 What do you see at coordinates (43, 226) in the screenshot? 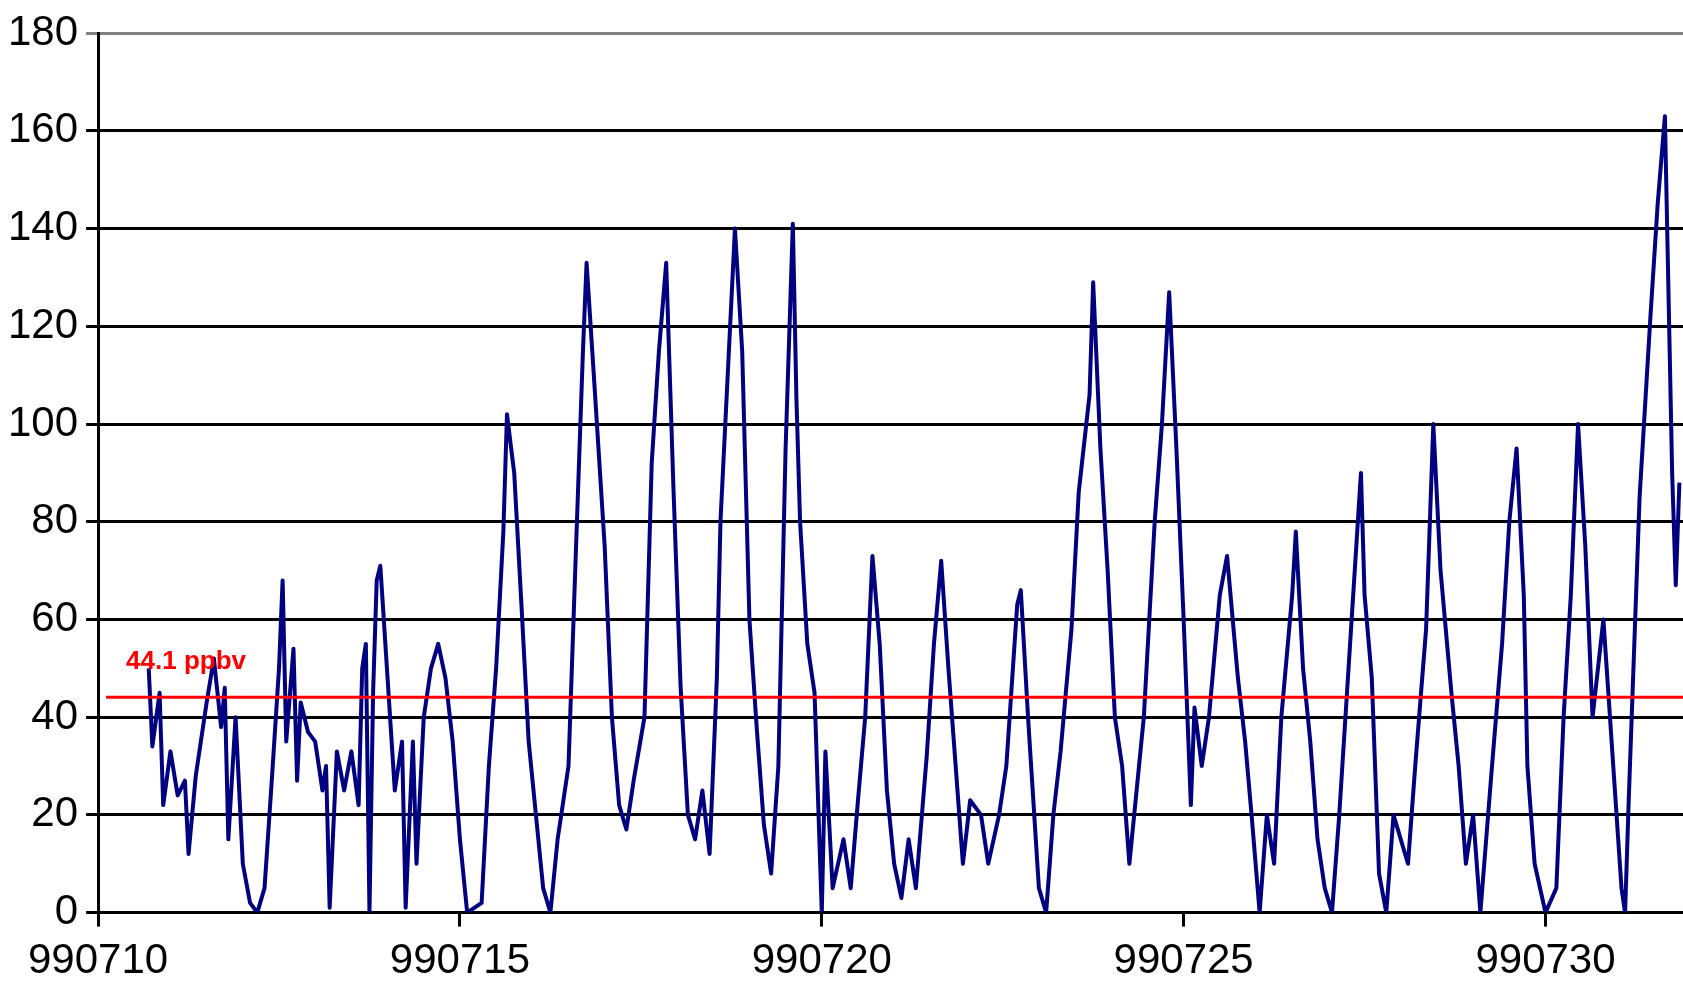
I see `y-tick-label: 140` at bounding box center [43, 226].